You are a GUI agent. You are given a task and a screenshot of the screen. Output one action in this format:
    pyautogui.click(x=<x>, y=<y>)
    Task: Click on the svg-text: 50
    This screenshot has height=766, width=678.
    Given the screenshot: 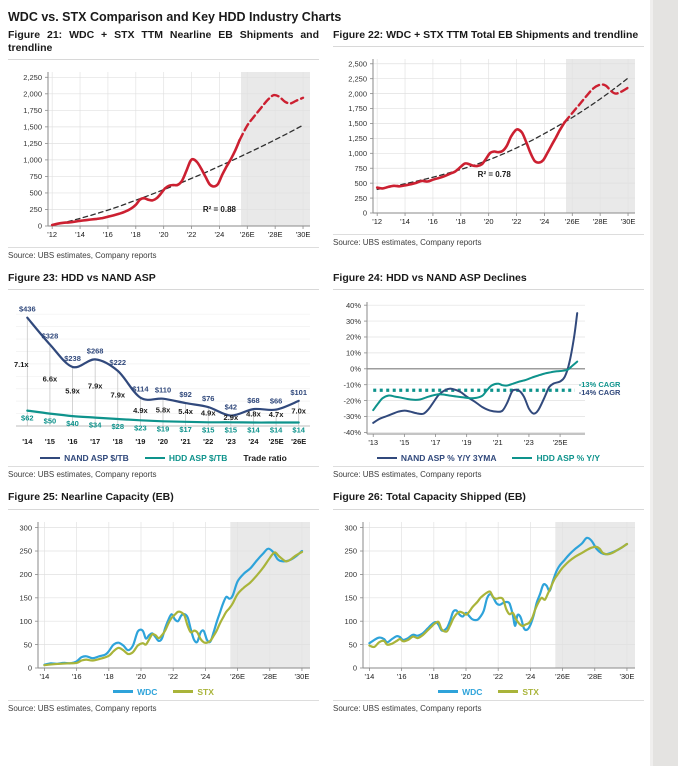 What is the action you would take?
    pyautogui.click(x=353, y=644)
    